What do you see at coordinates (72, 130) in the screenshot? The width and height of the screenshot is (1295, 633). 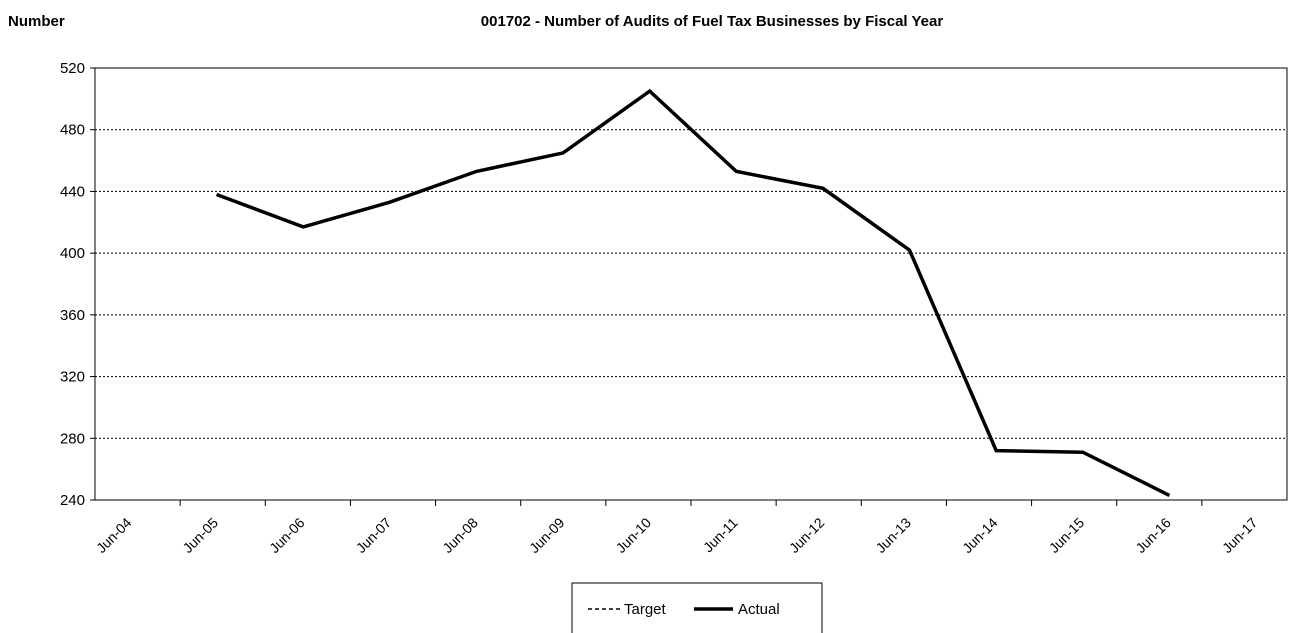 I see `y-tick-label: 480` at bounding box center [72, 130].